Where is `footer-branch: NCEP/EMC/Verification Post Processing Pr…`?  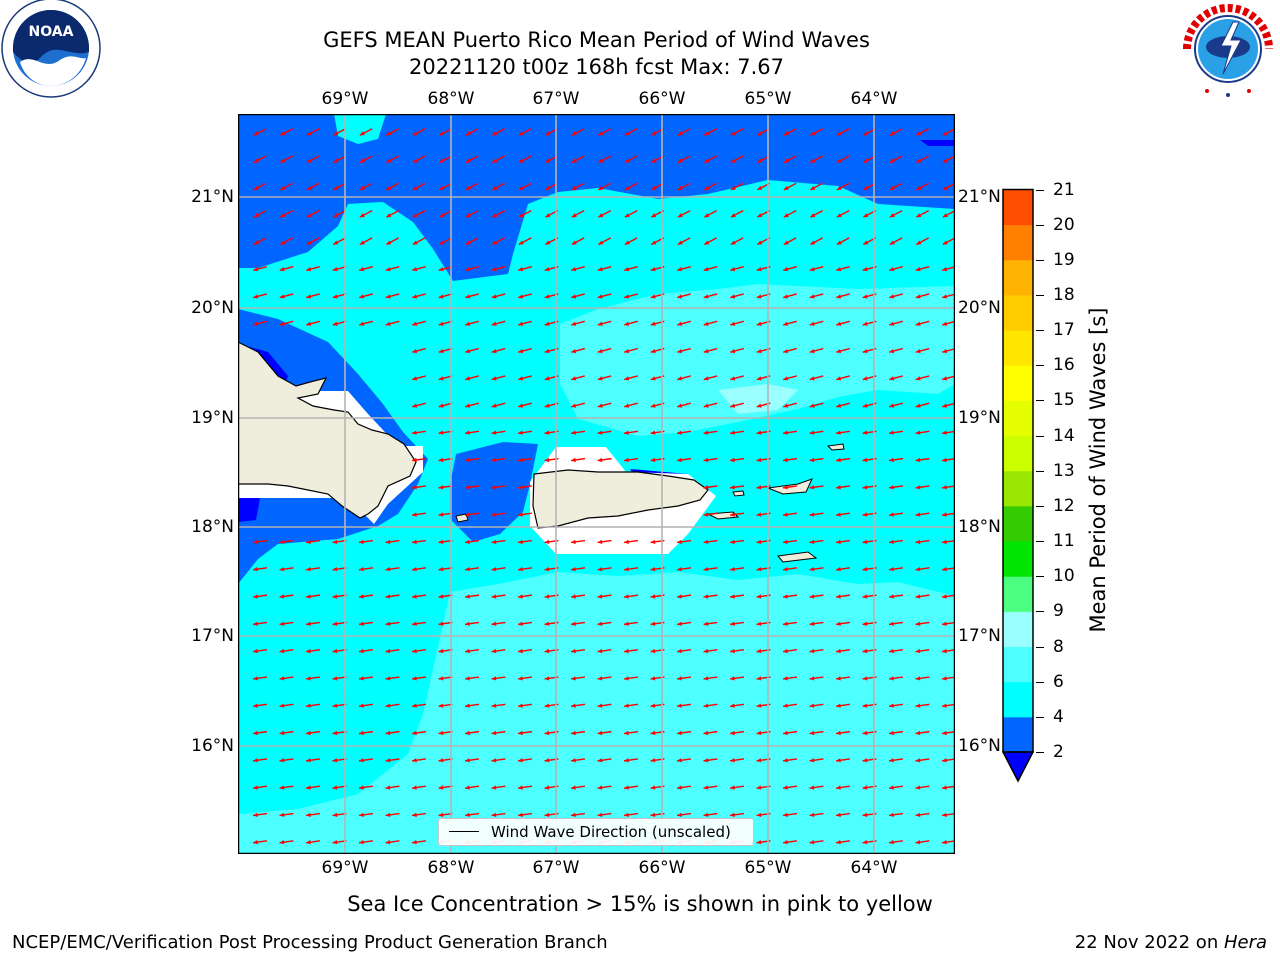
footer-branch: NCEP/EMC/Verification Post Processing Pr… is located at coordinates (310, 942).